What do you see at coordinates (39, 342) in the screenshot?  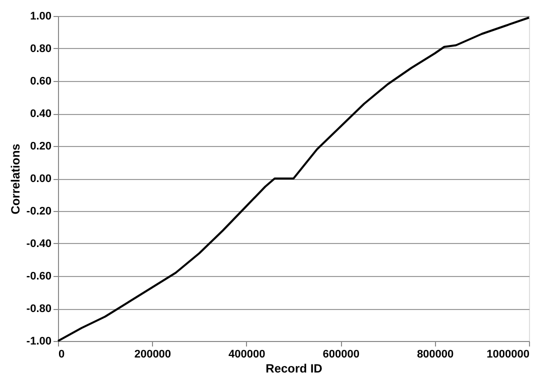 I see `y-tick-label: -1.00` at bounding box center [39, 342].